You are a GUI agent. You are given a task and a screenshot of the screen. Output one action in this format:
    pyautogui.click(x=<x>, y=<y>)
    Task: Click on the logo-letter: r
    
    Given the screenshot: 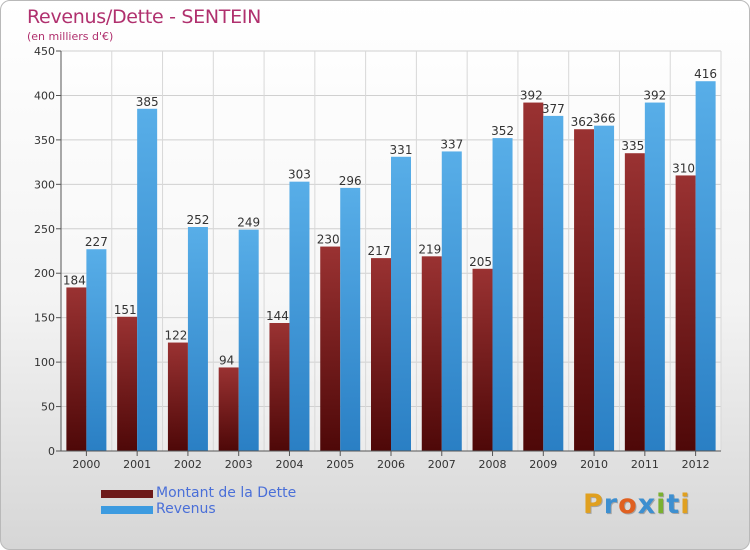 What is the action you would take?
    pyautogui.click(x=611, y=504)
    